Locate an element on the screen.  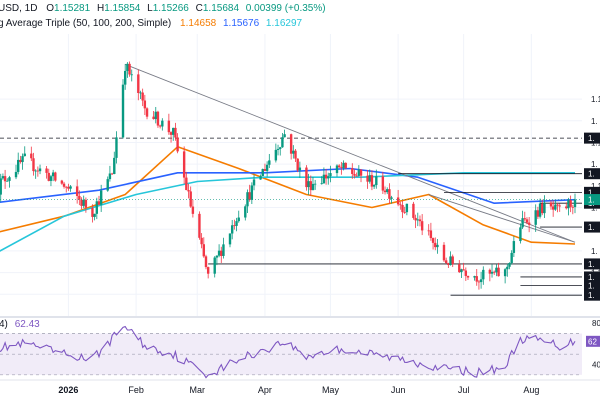
high-value: 1.15854 is located at coordinates (122, 8).